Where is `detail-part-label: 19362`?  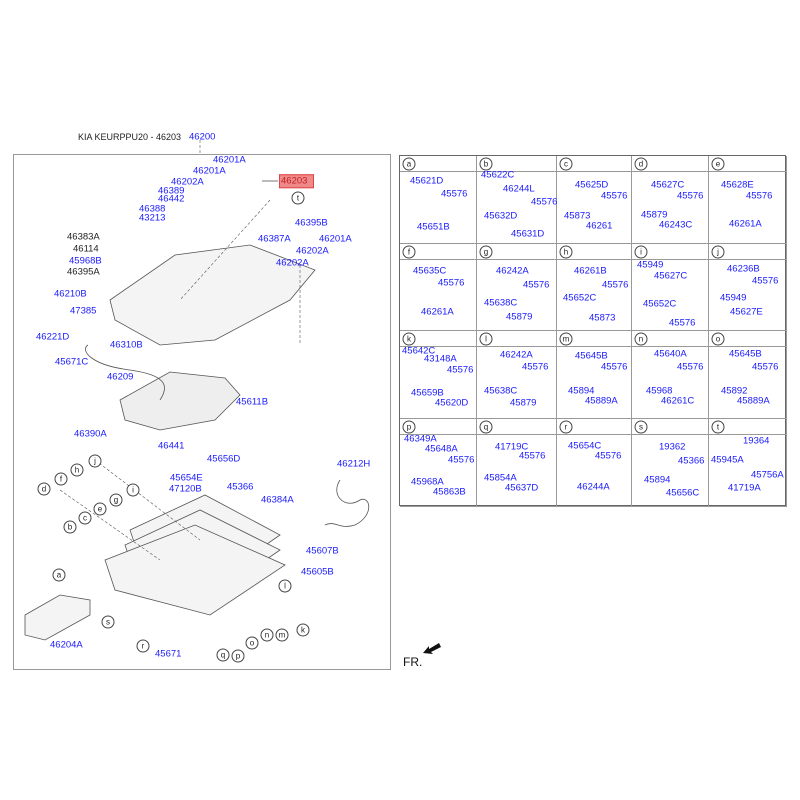 detail-part-label: 19362 is located at coordinates (672, 447).